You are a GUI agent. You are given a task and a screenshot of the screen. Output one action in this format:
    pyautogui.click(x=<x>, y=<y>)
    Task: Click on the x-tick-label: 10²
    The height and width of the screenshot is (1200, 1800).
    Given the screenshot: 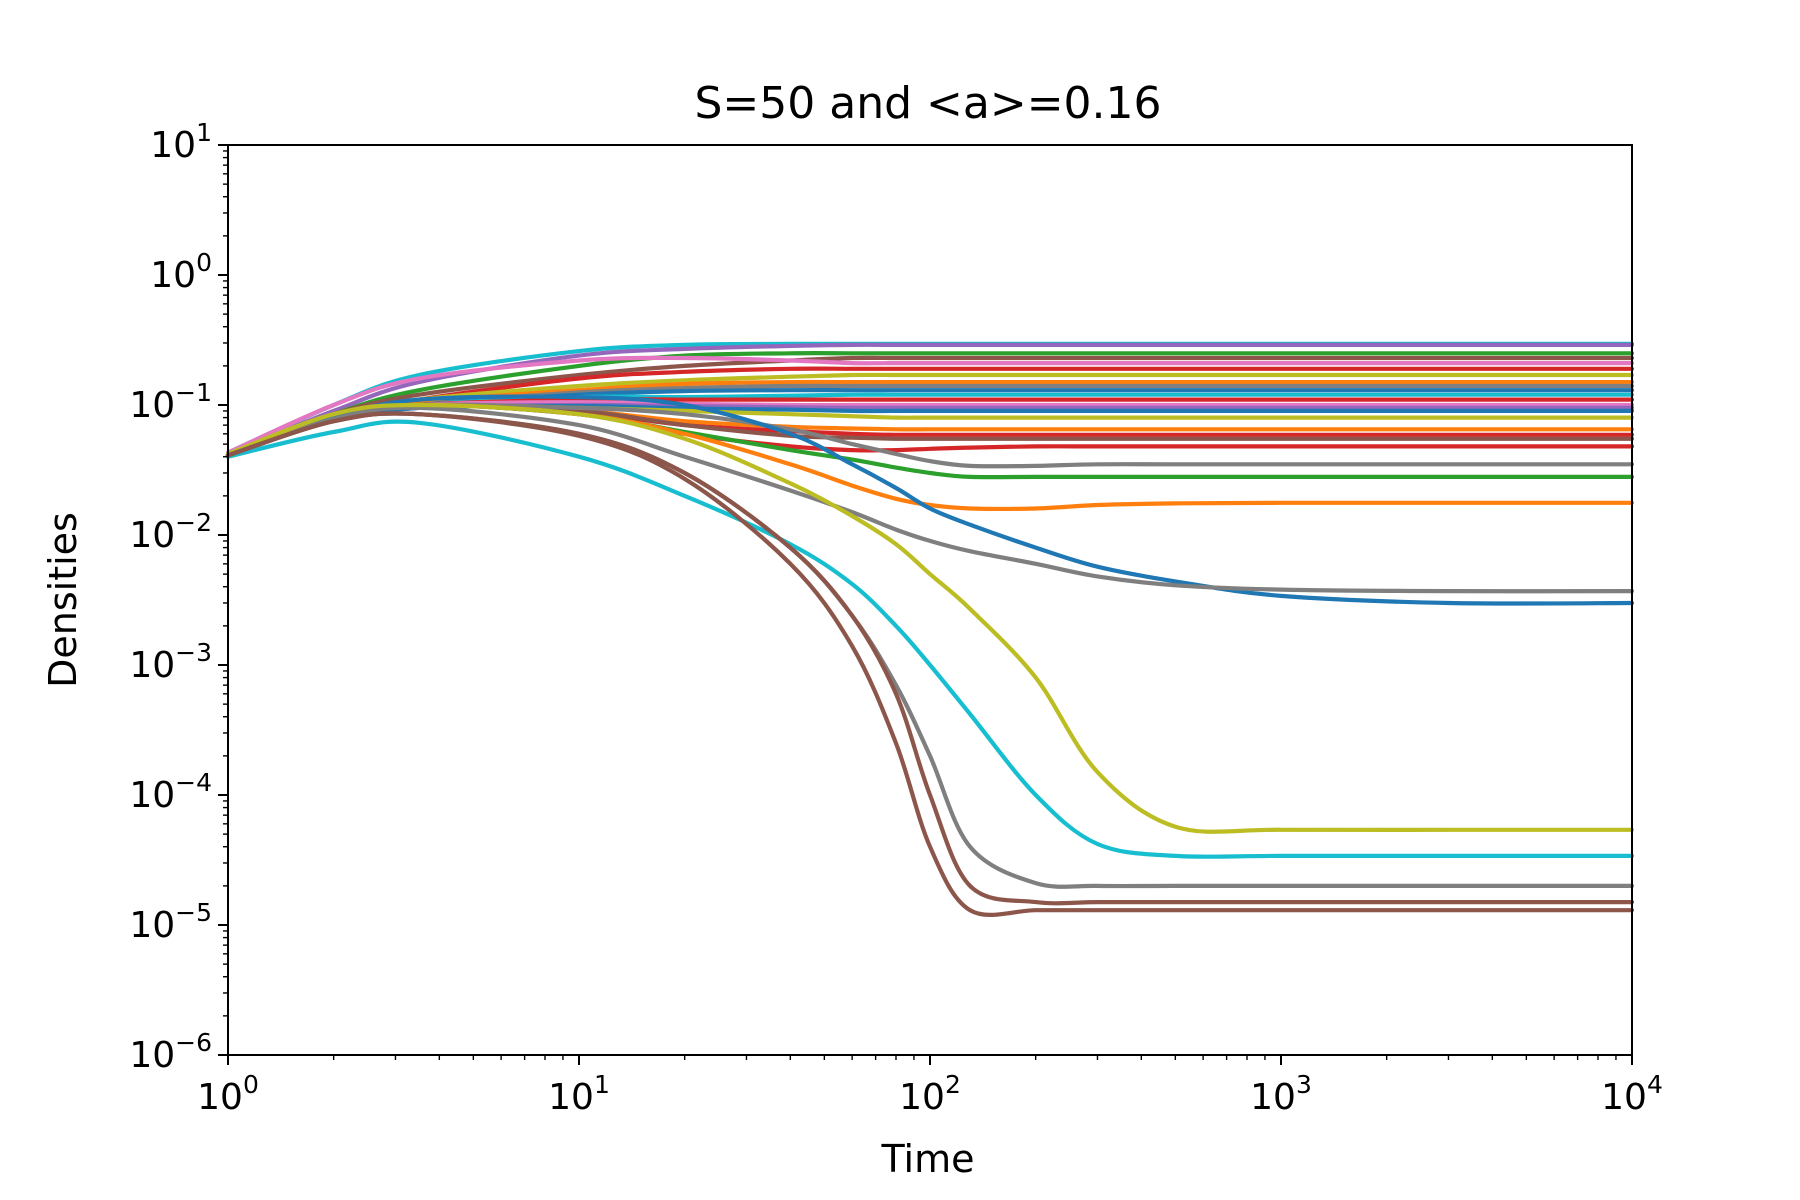 What is the action you would take?
    pyautogui.click(x=930, y=1094)
    